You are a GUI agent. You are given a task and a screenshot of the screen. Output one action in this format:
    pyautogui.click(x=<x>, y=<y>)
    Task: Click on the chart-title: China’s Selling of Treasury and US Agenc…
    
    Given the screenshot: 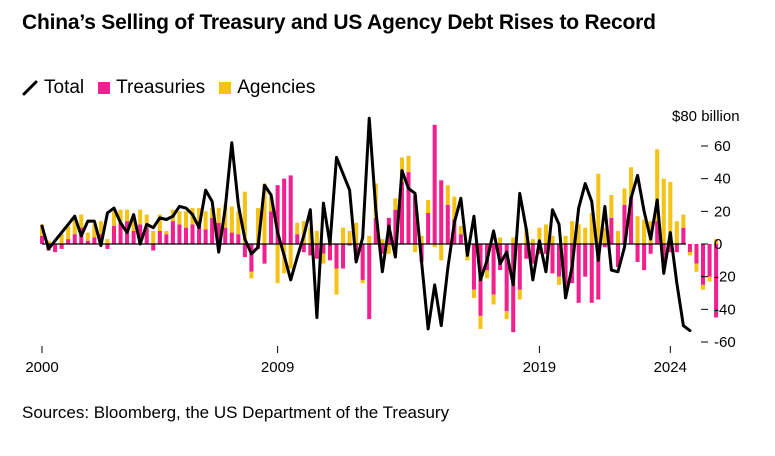 What is the action you would take?
    pyautogui.click(x=339, y=22)
    